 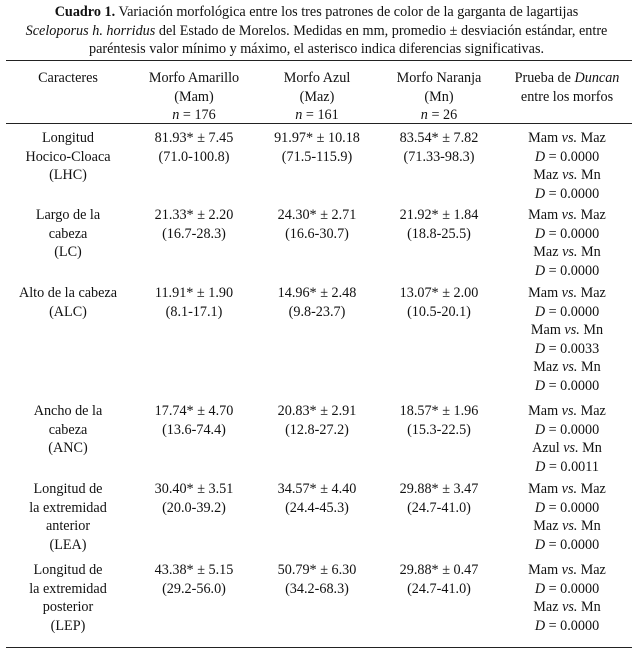 What do you see at coordinates (194, 411) in the screenshot?
I see `cell-line: 17.74* ± 4.70` at bounding box center [194, 411].